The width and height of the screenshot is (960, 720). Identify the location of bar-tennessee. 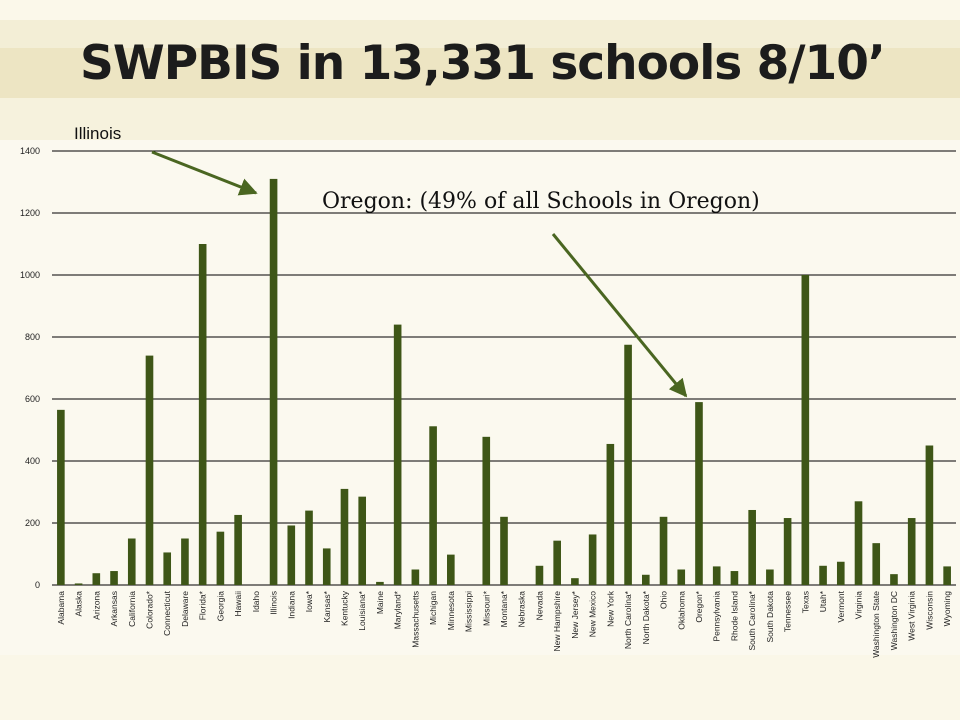
(787, 551).